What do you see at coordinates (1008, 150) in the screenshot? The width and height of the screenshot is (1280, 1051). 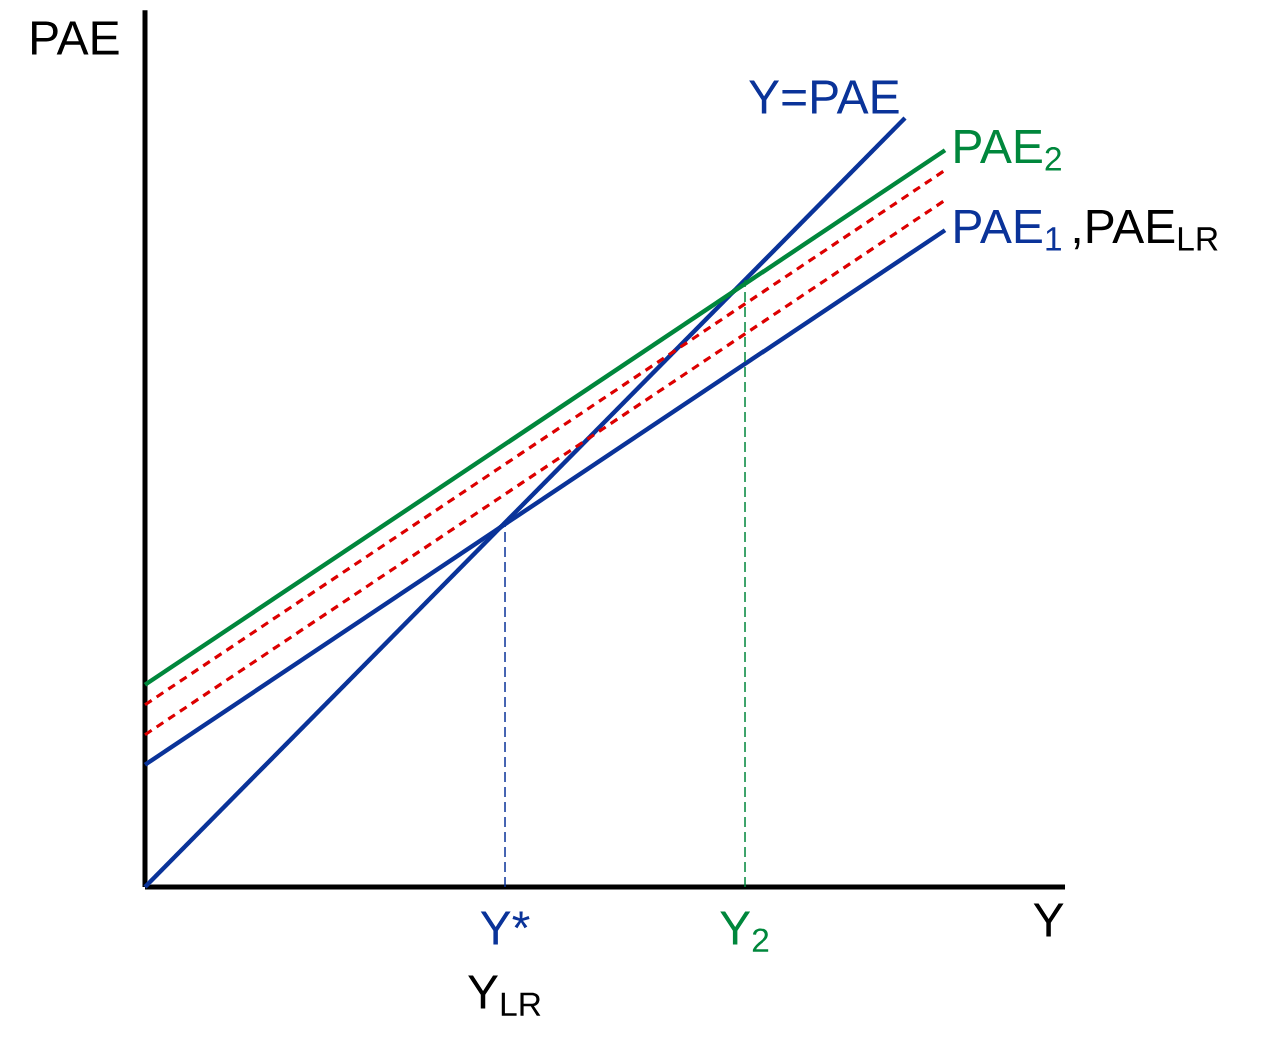 I see `series-label: PAE$_{2}$` at bounding box center [1008, 150].